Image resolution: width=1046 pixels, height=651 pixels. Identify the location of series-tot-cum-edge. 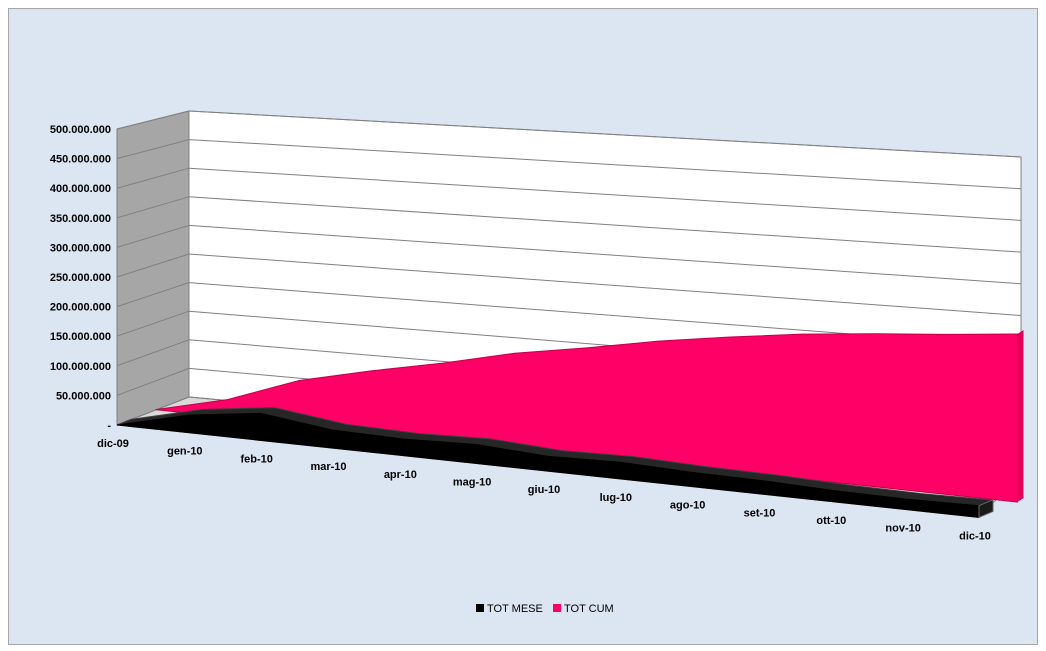
(1020, 415).